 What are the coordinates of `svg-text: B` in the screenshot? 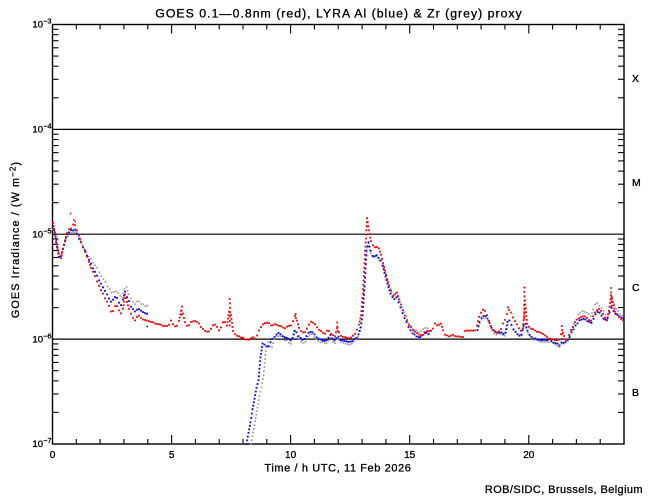 It's located at (635, 393).